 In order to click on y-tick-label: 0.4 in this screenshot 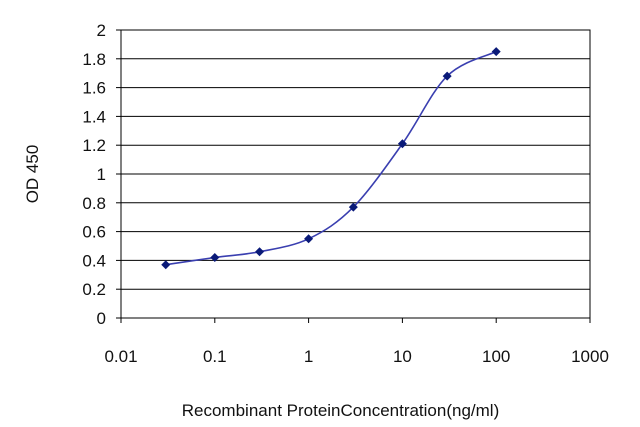, I will do `click(94, 260)`.